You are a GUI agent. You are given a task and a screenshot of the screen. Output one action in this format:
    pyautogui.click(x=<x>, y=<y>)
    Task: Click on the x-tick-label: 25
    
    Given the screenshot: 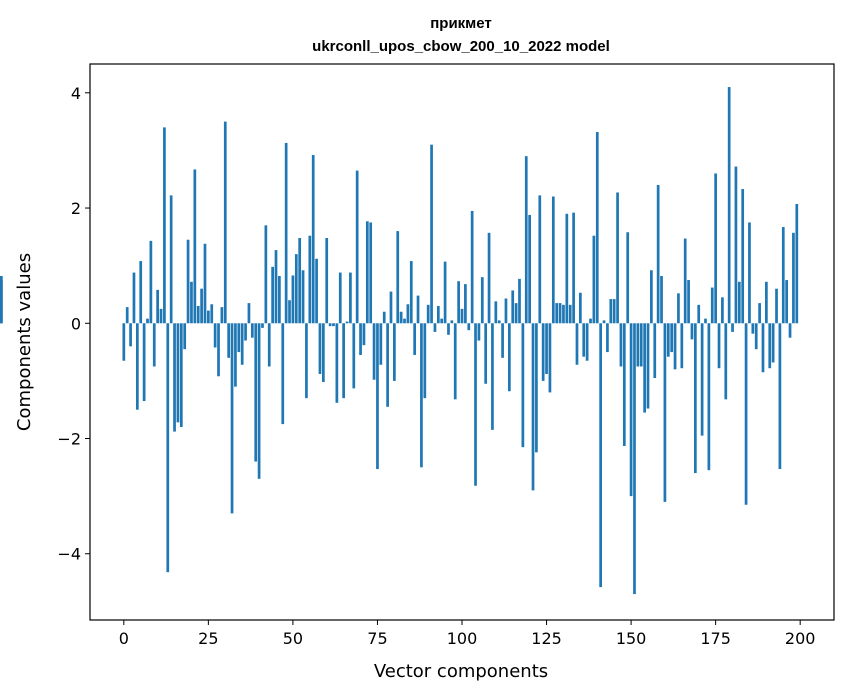 What is the action you would take?
    pyautogui.click(x=208, y=638)
    